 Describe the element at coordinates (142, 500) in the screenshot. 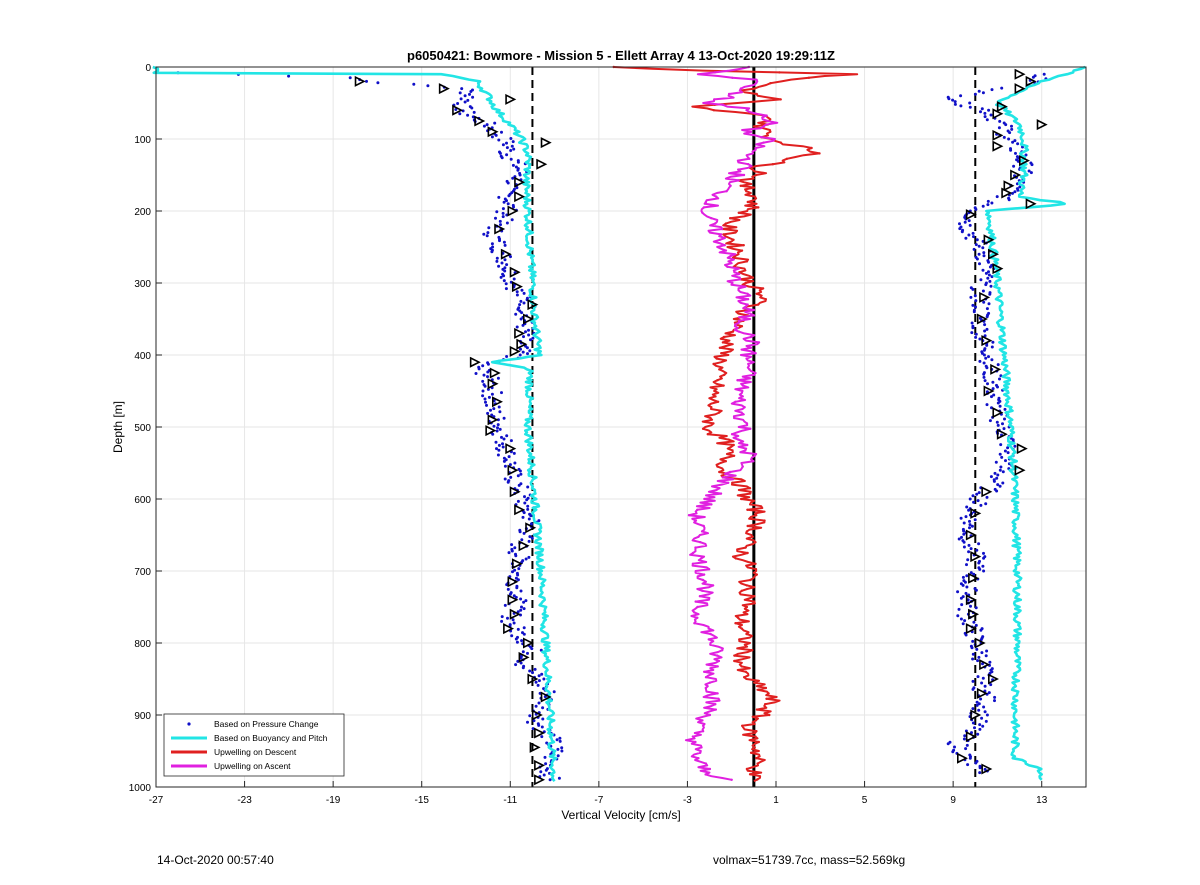

I see `y-tick-label: 600` at that location.